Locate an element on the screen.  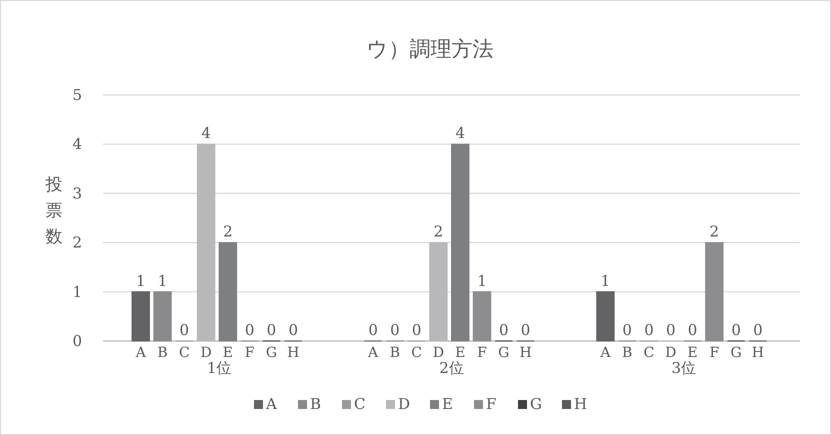
legend-label: D is located at coordinates (404, 404).